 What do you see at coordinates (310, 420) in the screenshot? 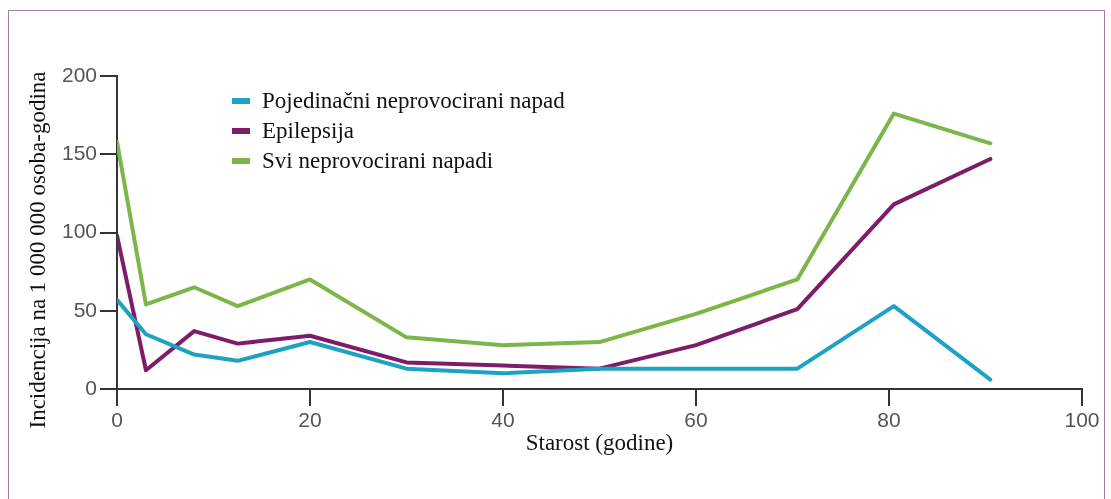
I see `x-tick-label: 20` at bounding box center [310, 420].